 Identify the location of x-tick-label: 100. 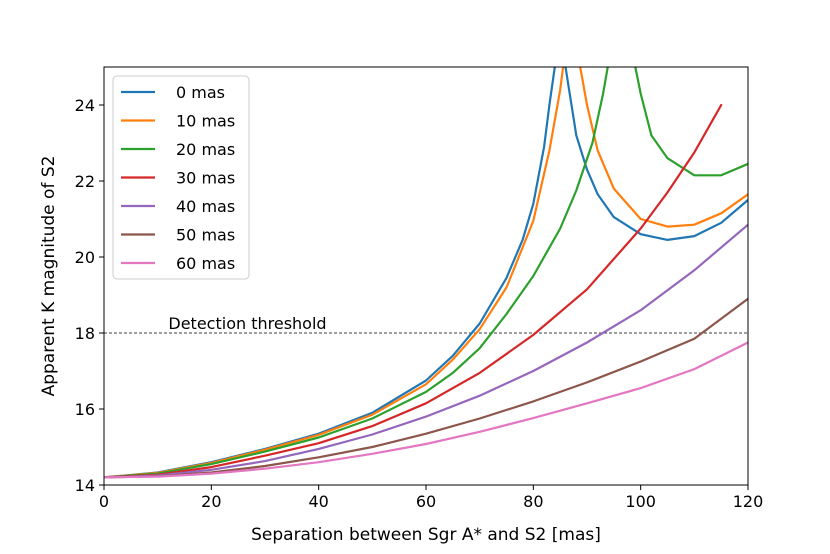
(640, 501).